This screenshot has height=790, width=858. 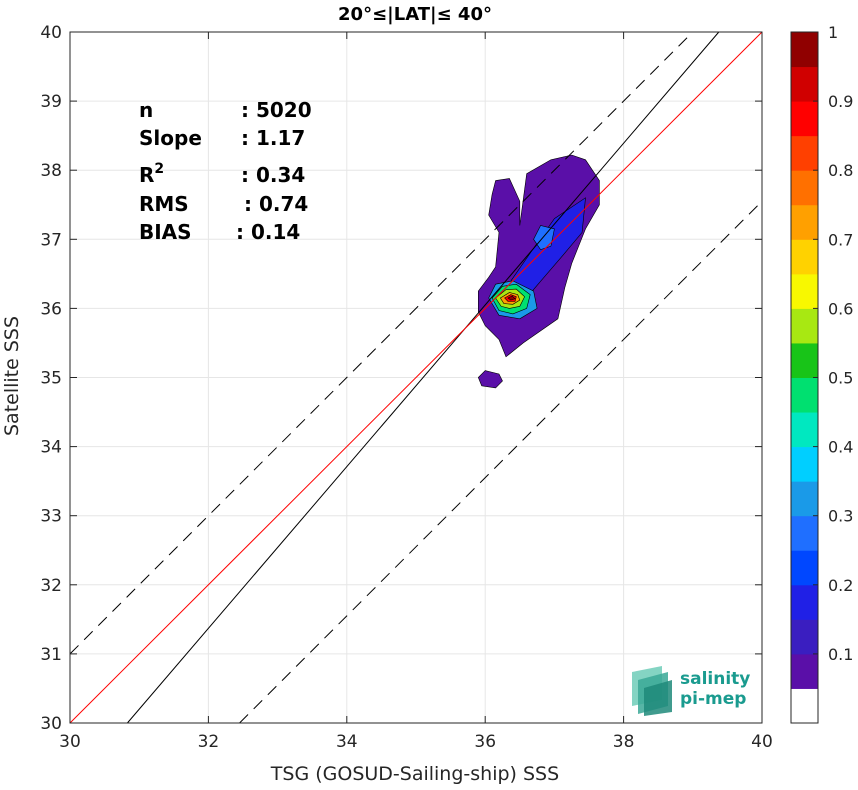 I want to click on stat-label: n, so click(x=146, y=110).